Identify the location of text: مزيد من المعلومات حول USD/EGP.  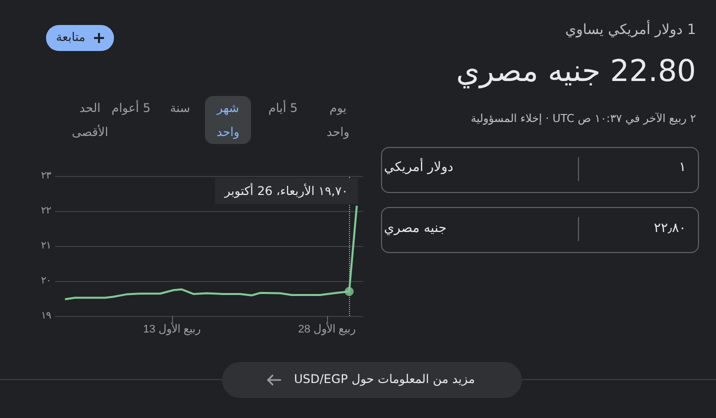
(384, 379).